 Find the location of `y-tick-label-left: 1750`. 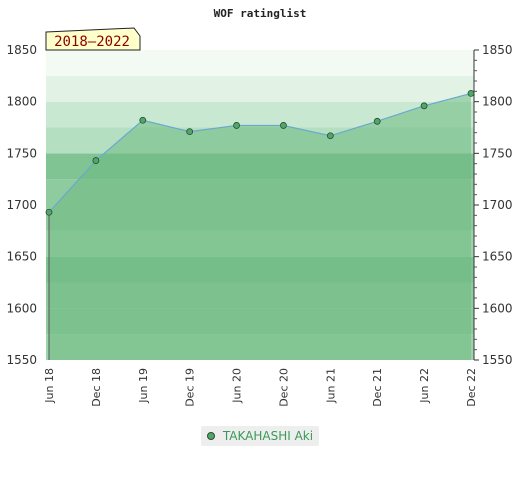

y-tick-label-left: 1750 is located at coordinates (21, 153).